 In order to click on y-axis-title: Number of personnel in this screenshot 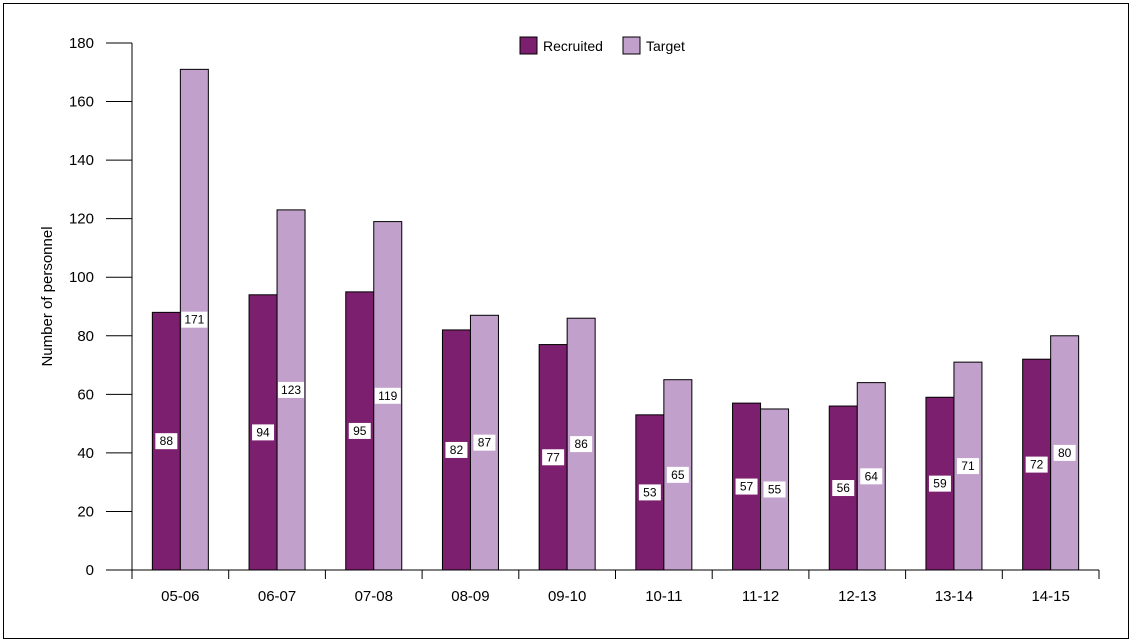, I will do `click(47, 296)`.